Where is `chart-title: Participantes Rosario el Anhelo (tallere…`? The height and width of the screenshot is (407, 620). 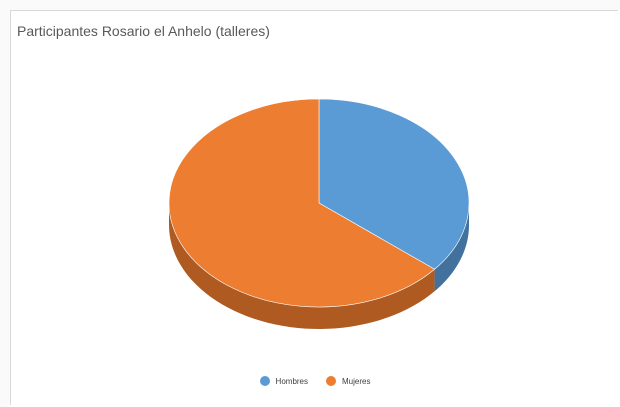
chart-title: Participantes Rosario el Anhelo (tallere… is located at coordinates (143, 31).